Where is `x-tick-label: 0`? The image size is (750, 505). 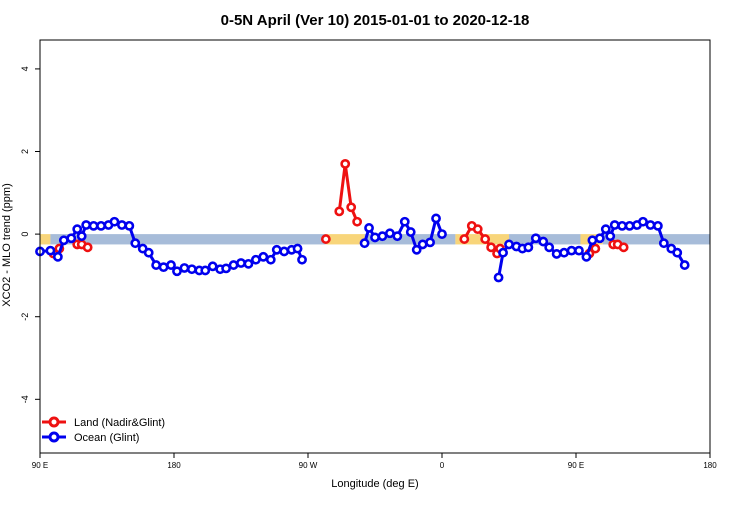 x-tick-label: 0 is located at coordinates (442, 465).